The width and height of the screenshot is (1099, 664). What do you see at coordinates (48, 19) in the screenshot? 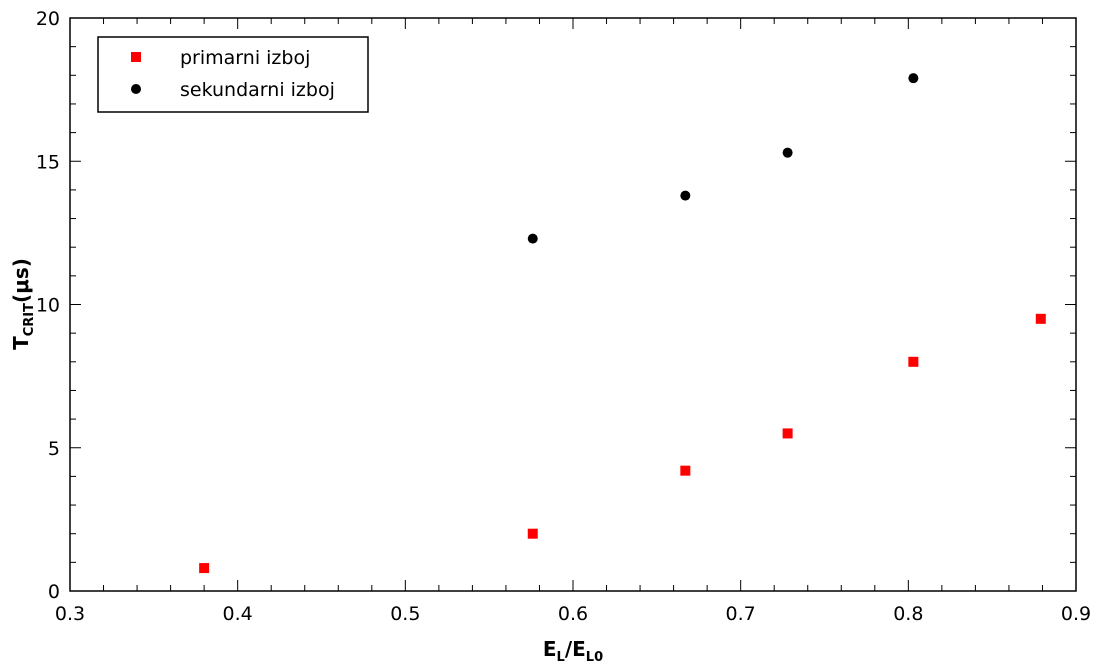
I see `y-tick-label: 20` at bounding box center [48, 19].